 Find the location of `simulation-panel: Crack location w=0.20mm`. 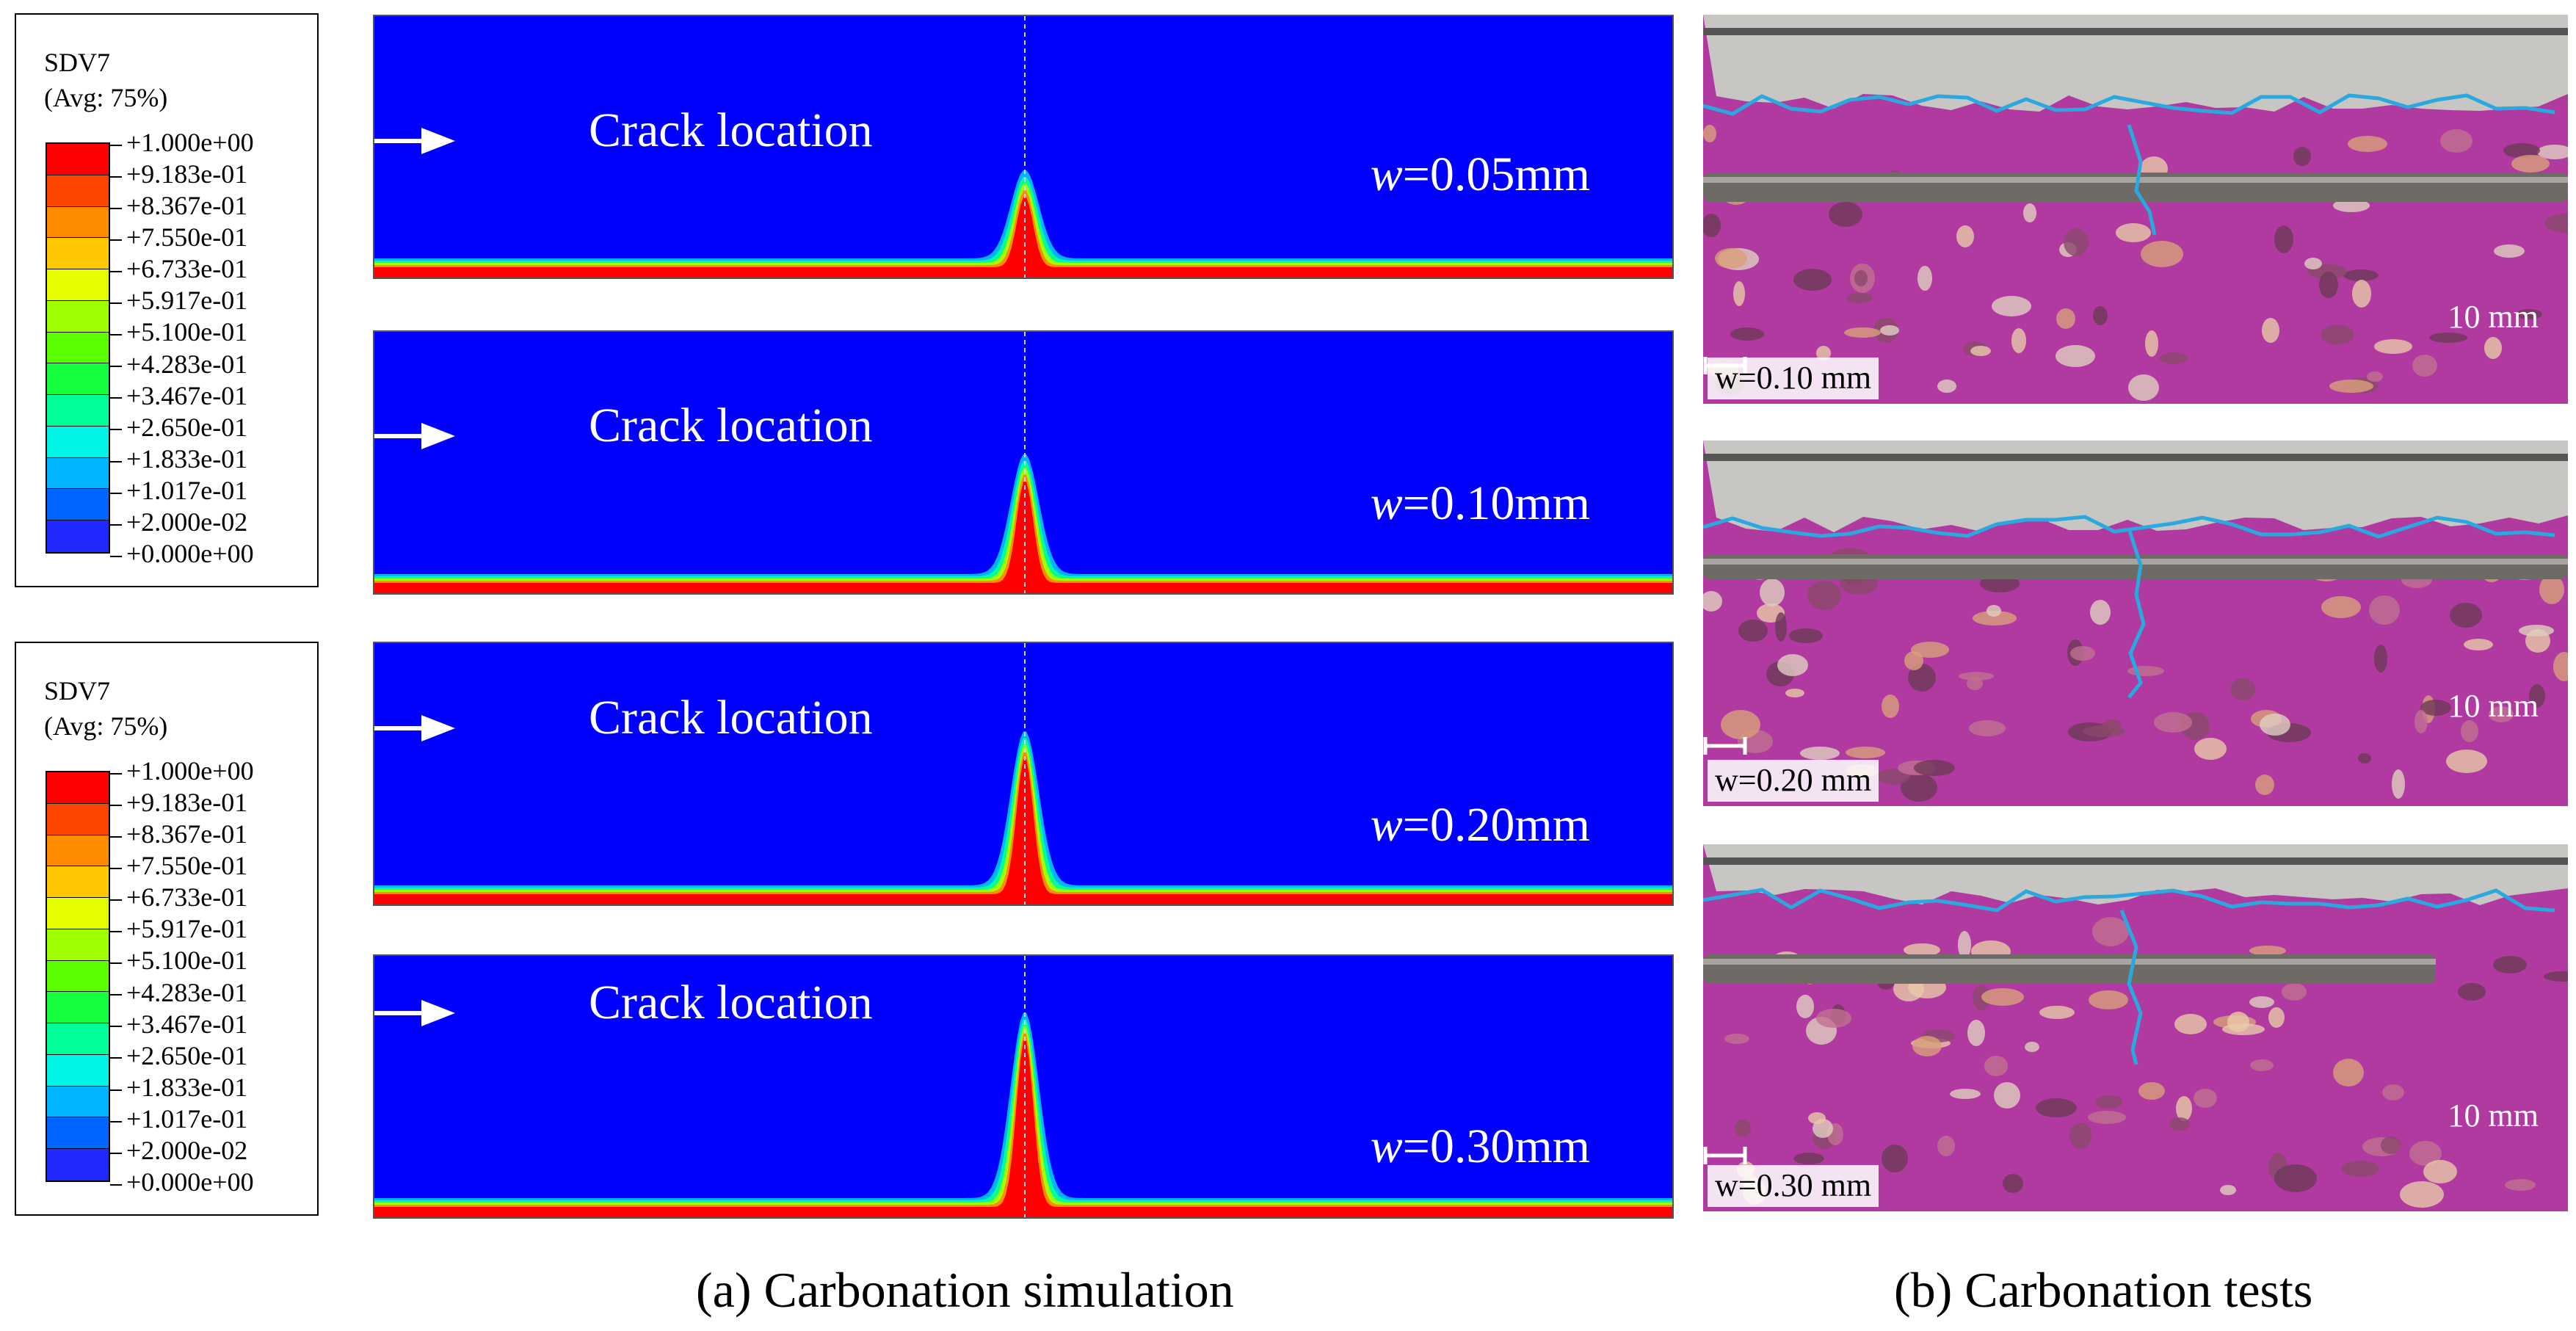

simulation-panel: Crack location w=0.20mm is located at coordinates (1024, 774).